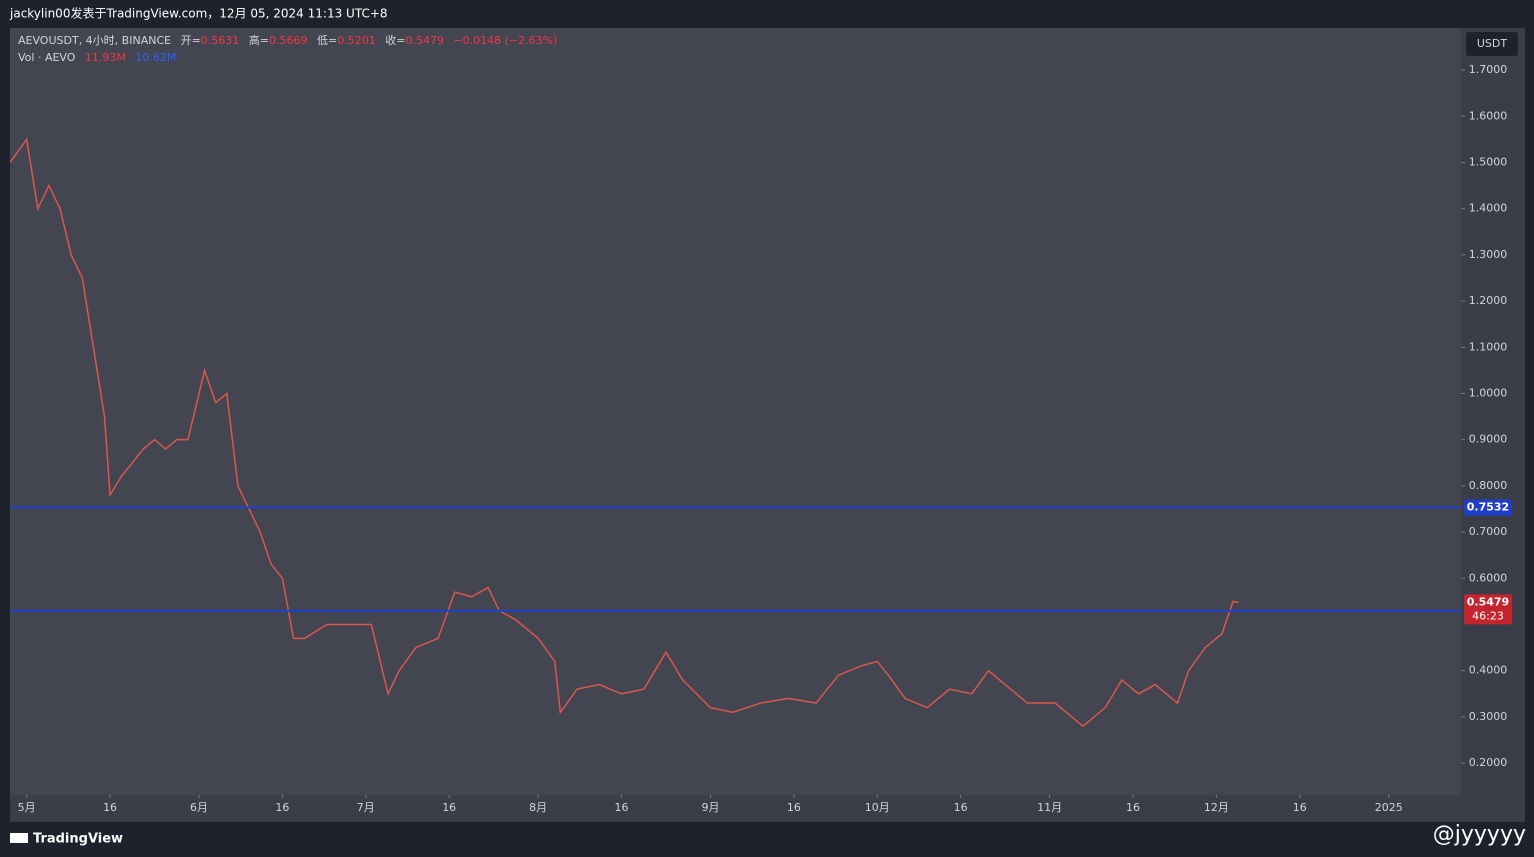  What do you see at coordinates (1488, 531) in the screenshot?
I see `y-tick-label: 0.7000` at bounding box center [1488, 531].